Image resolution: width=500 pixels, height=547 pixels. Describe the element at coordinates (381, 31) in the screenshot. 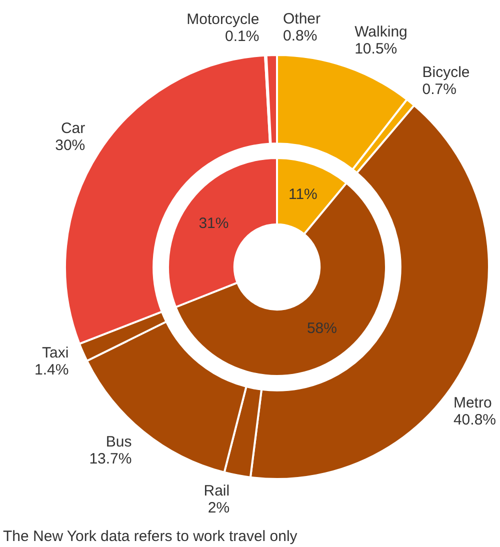

I see `slice-label: Walking` at that location.